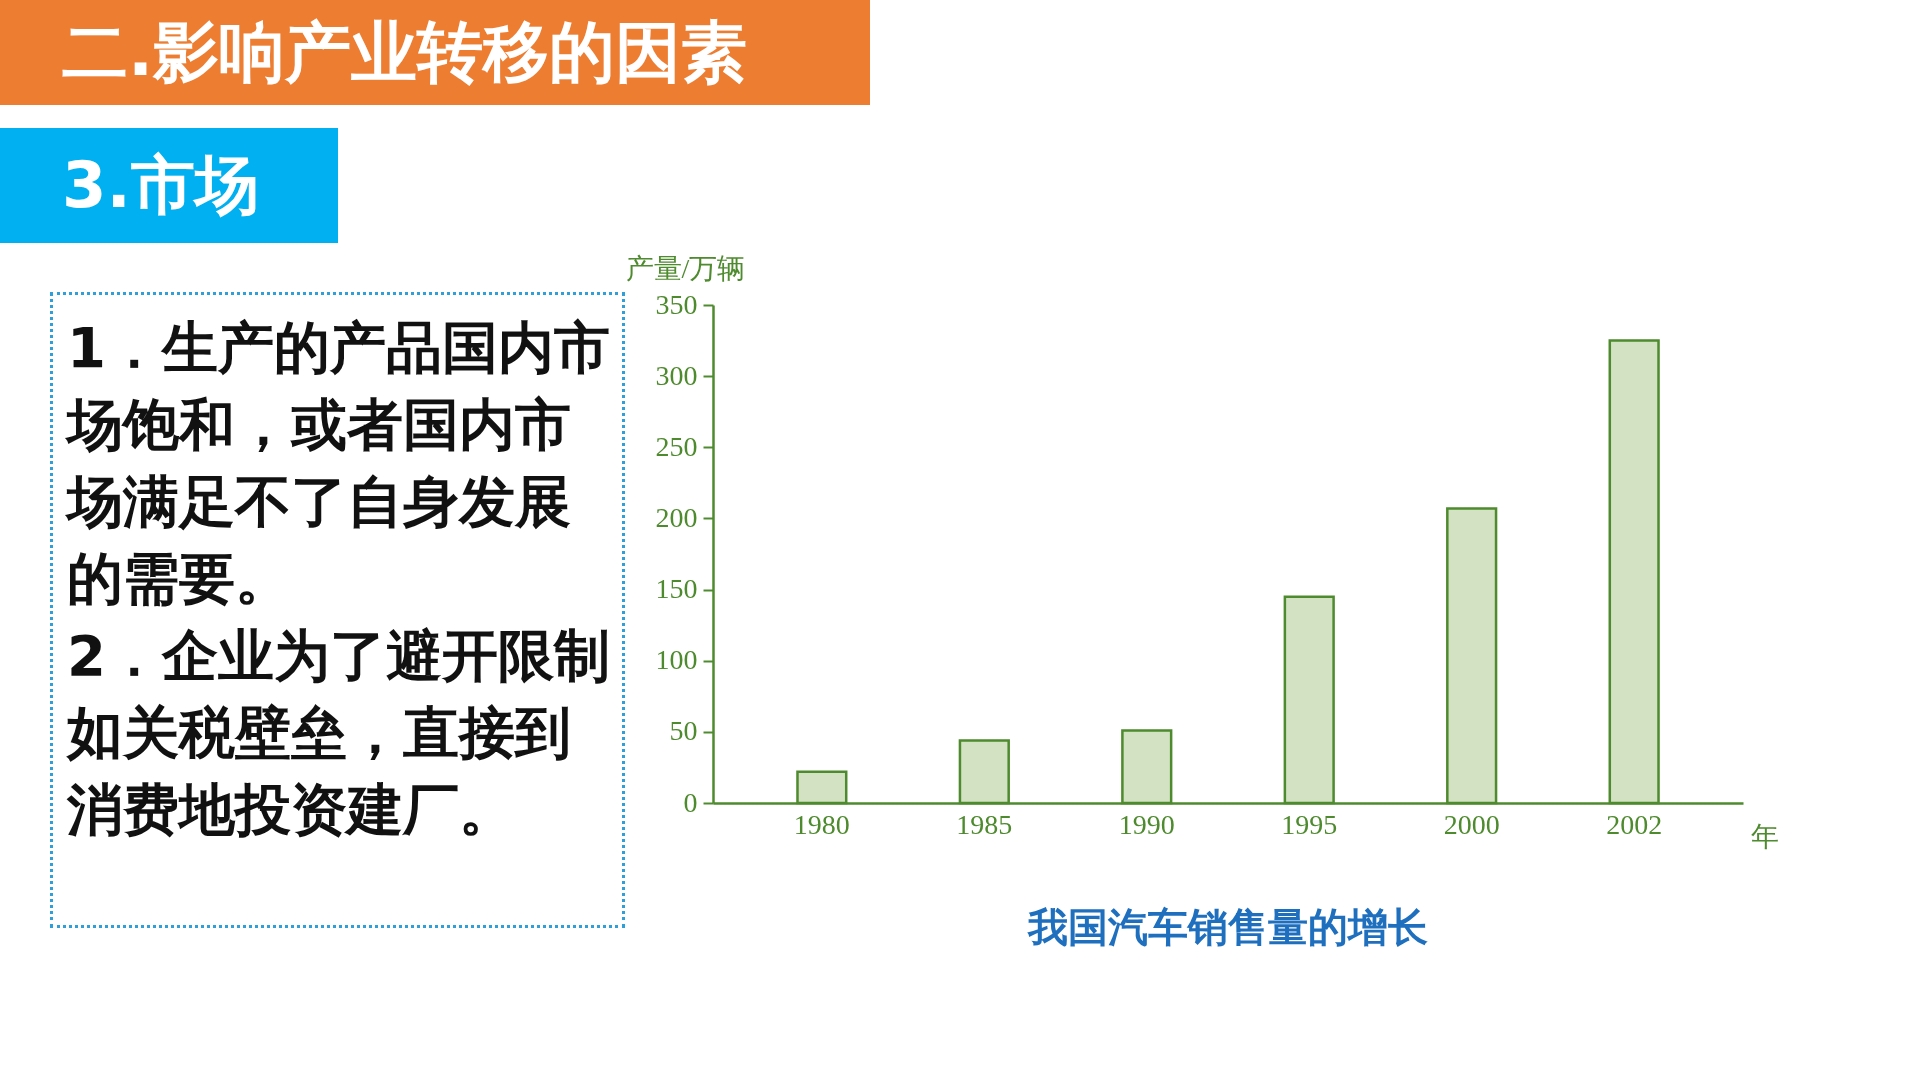 This screenshot has height=1080, width=1920. What do you see at coordinates (1146, 824) in the screenshot?
I see `x-tick-label: 1990` at bounding box center [1146, 824].